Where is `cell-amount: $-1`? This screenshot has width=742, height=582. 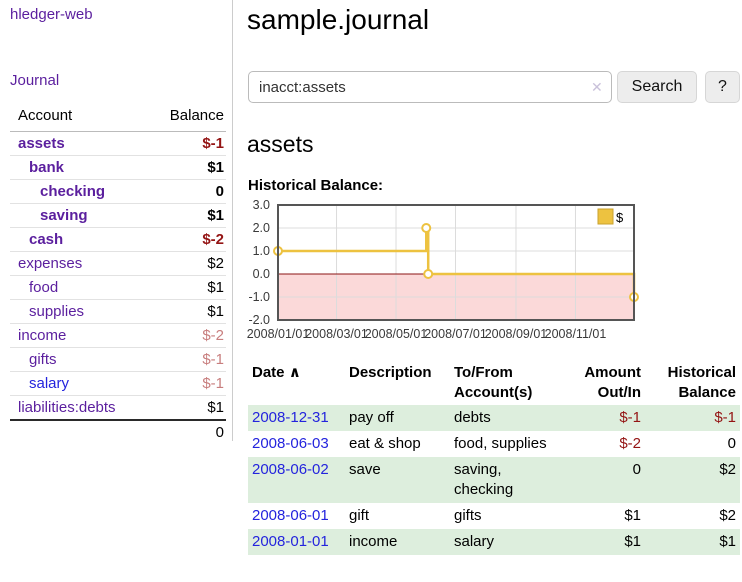 cell-amount: $-1 is located at coordinates (630, 417).